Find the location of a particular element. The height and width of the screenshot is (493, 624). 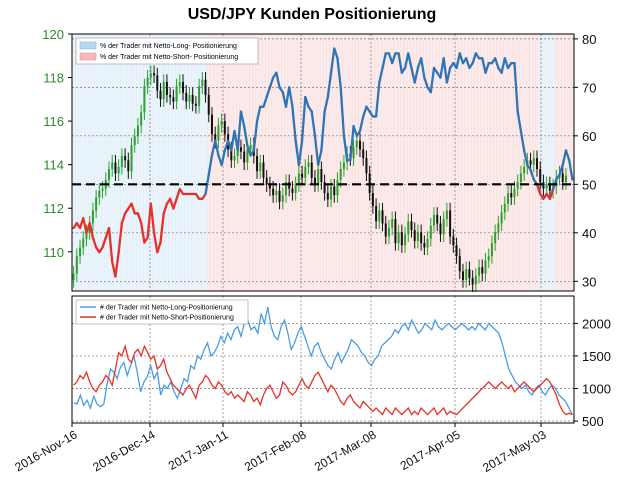

right-tick-label: 80 is located at coordinates (589, 39).